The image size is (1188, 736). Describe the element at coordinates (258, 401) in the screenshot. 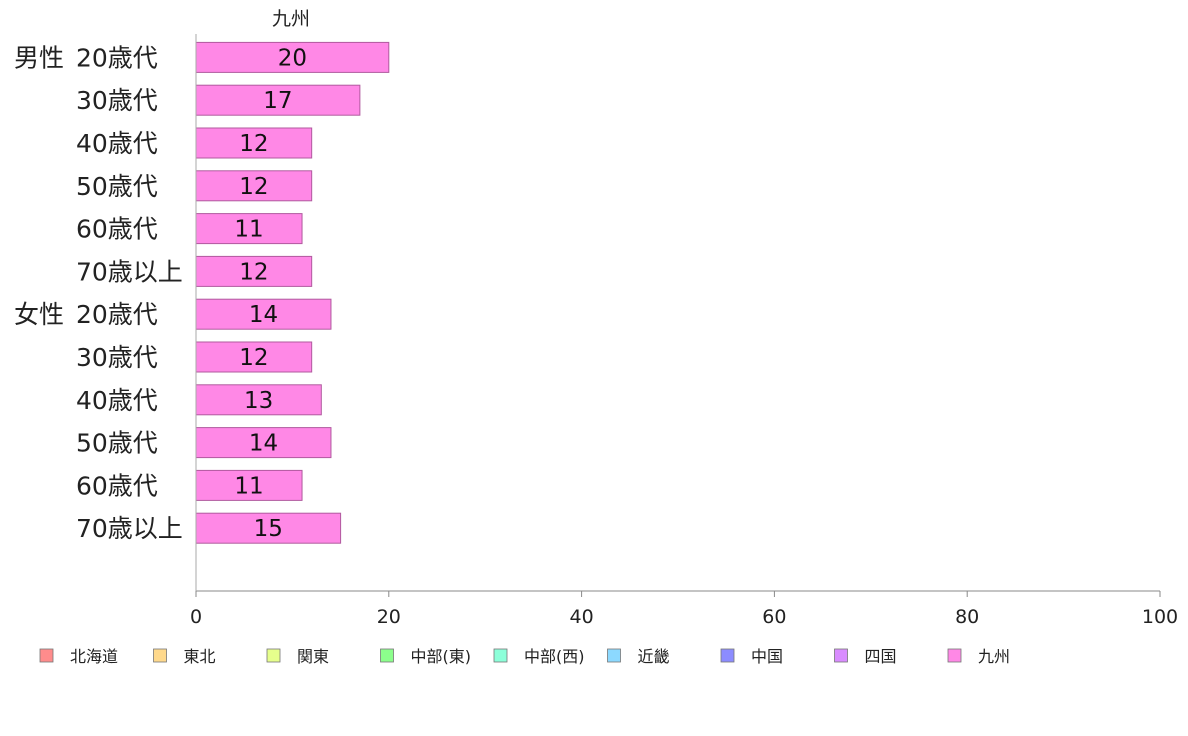

I see `bar-value-label: 13` at that location.